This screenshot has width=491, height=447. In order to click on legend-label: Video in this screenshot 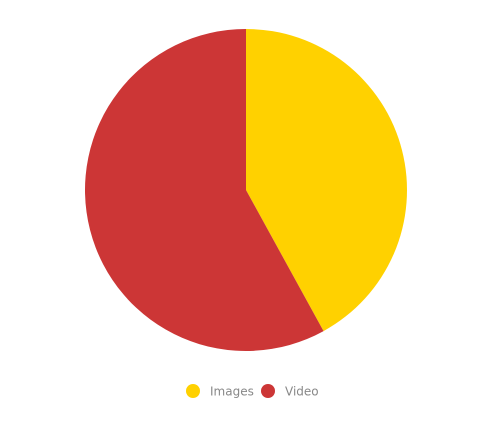, I will do `click(302, 392)`.